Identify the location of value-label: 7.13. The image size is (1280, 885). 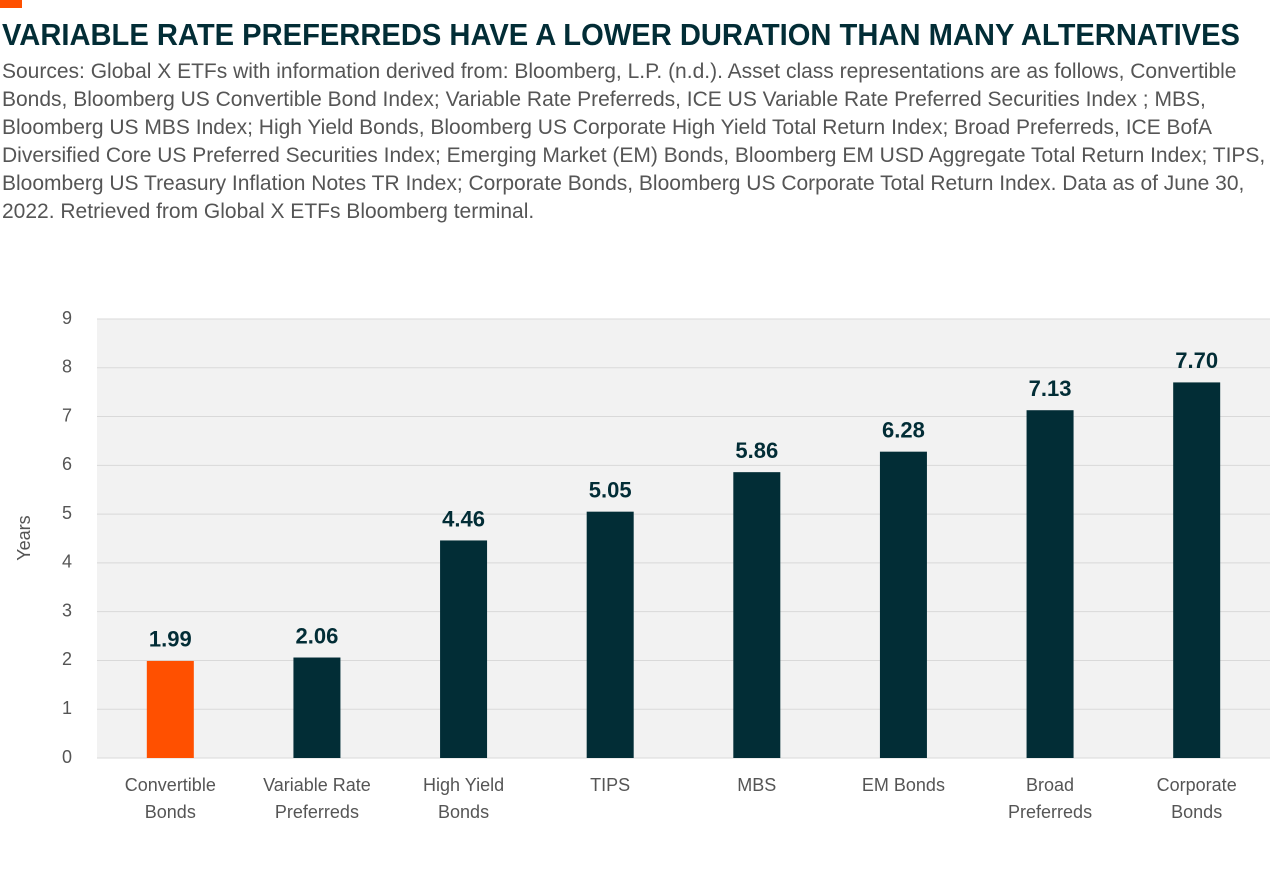
(1050, 388).